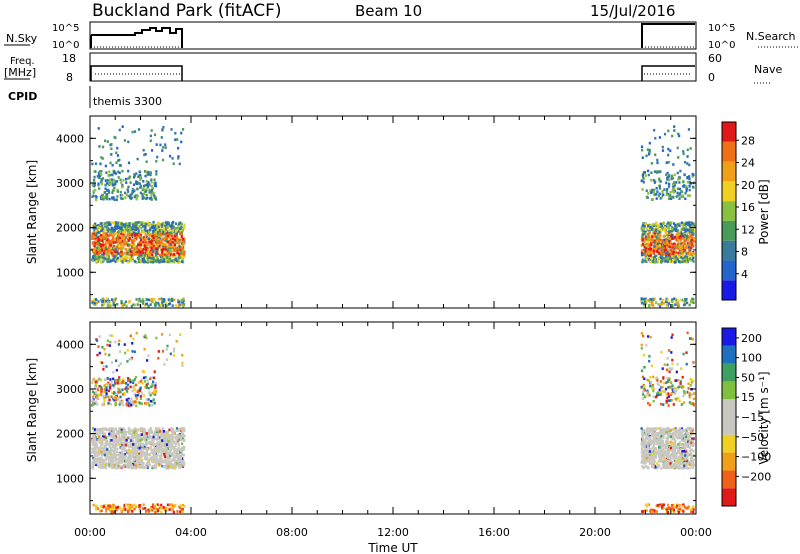 This screenshot has width=800, height=554. What do you see at coordinates (729, 171) in the screenshot?
I see `colorbar-segment` at bounding box center [729, 171].